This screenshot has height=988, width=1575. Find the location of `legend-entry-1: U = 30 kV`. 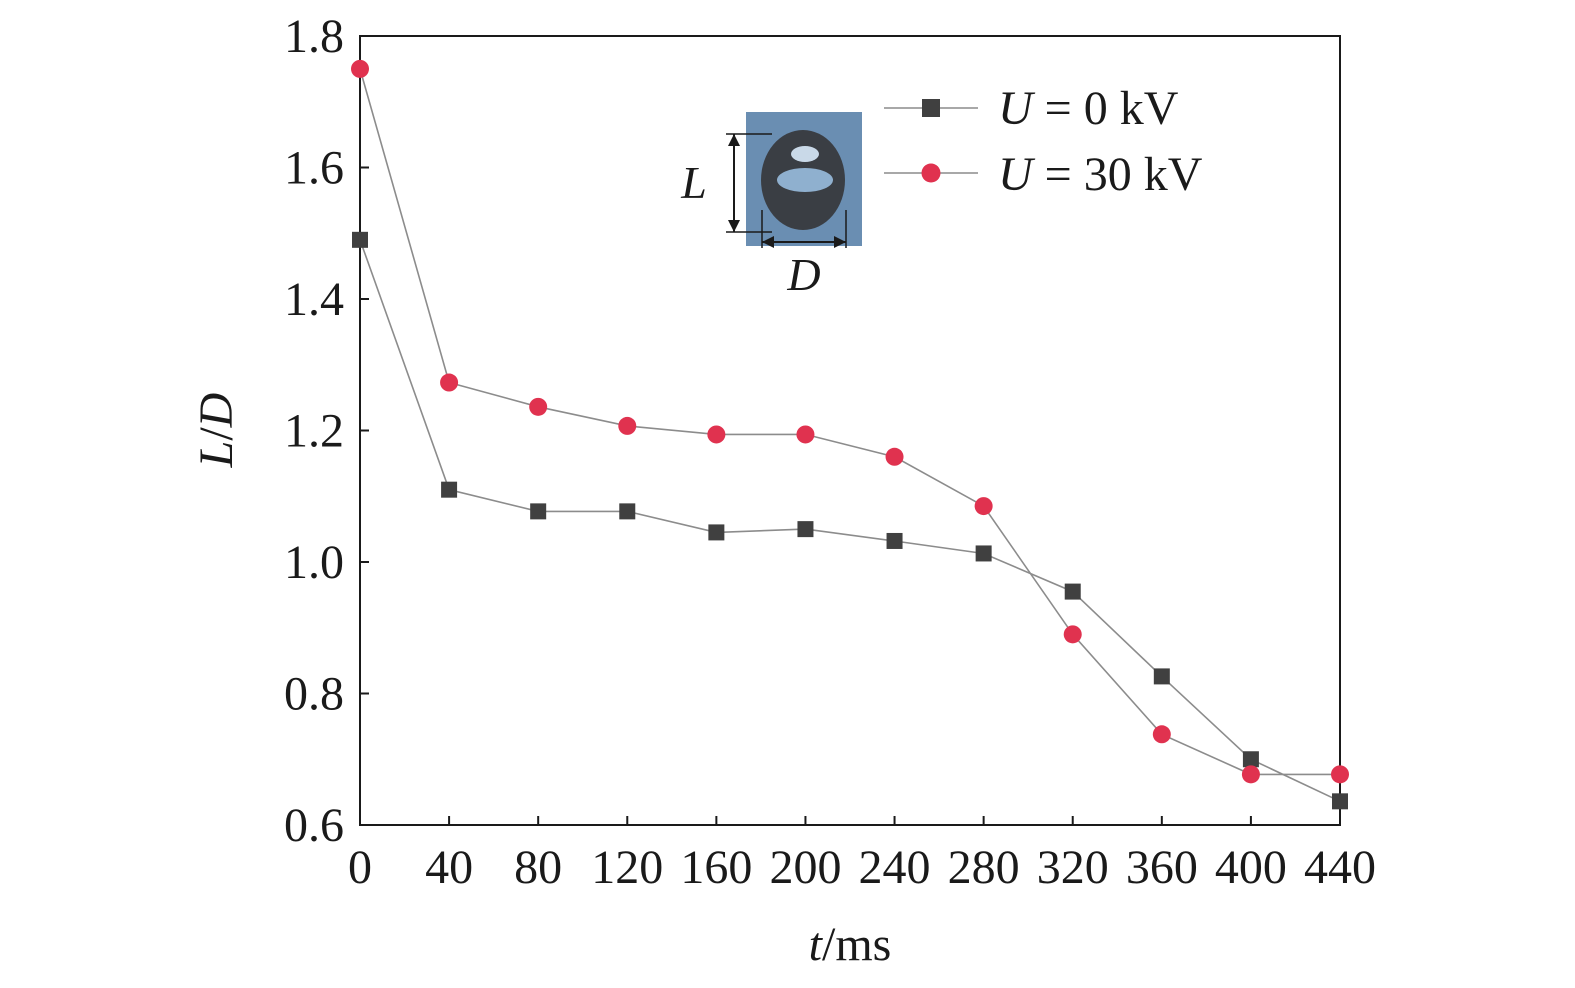

legend-entry-1: U = 30 kV is located at coordinates (1043, 174).